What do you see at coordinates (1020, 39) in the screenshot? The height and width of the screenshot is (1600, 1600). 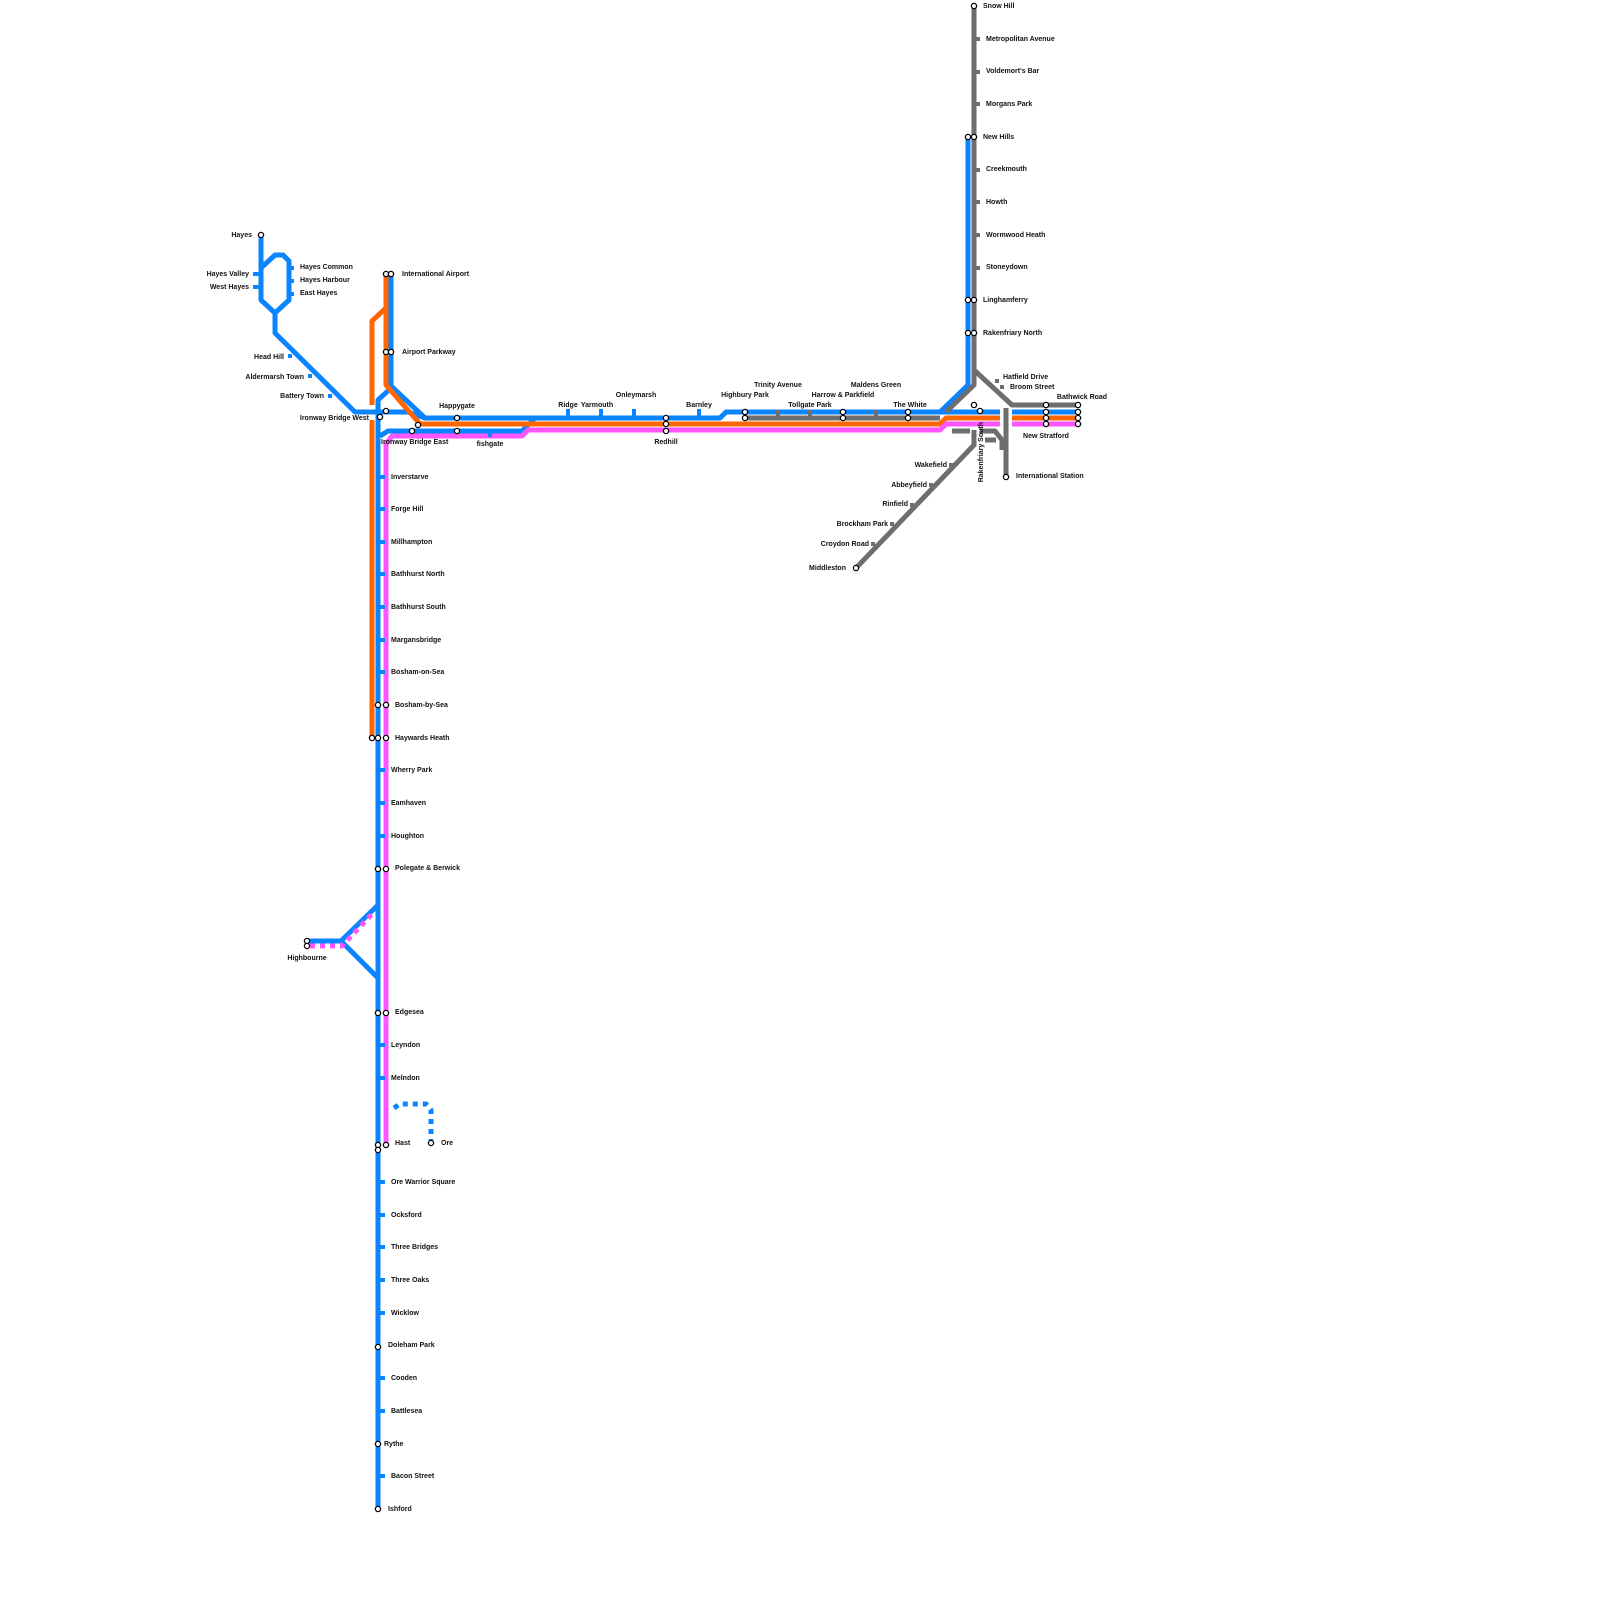 I see `station-label: Metropolitan Avenue` at bounding box center [1020, 39].